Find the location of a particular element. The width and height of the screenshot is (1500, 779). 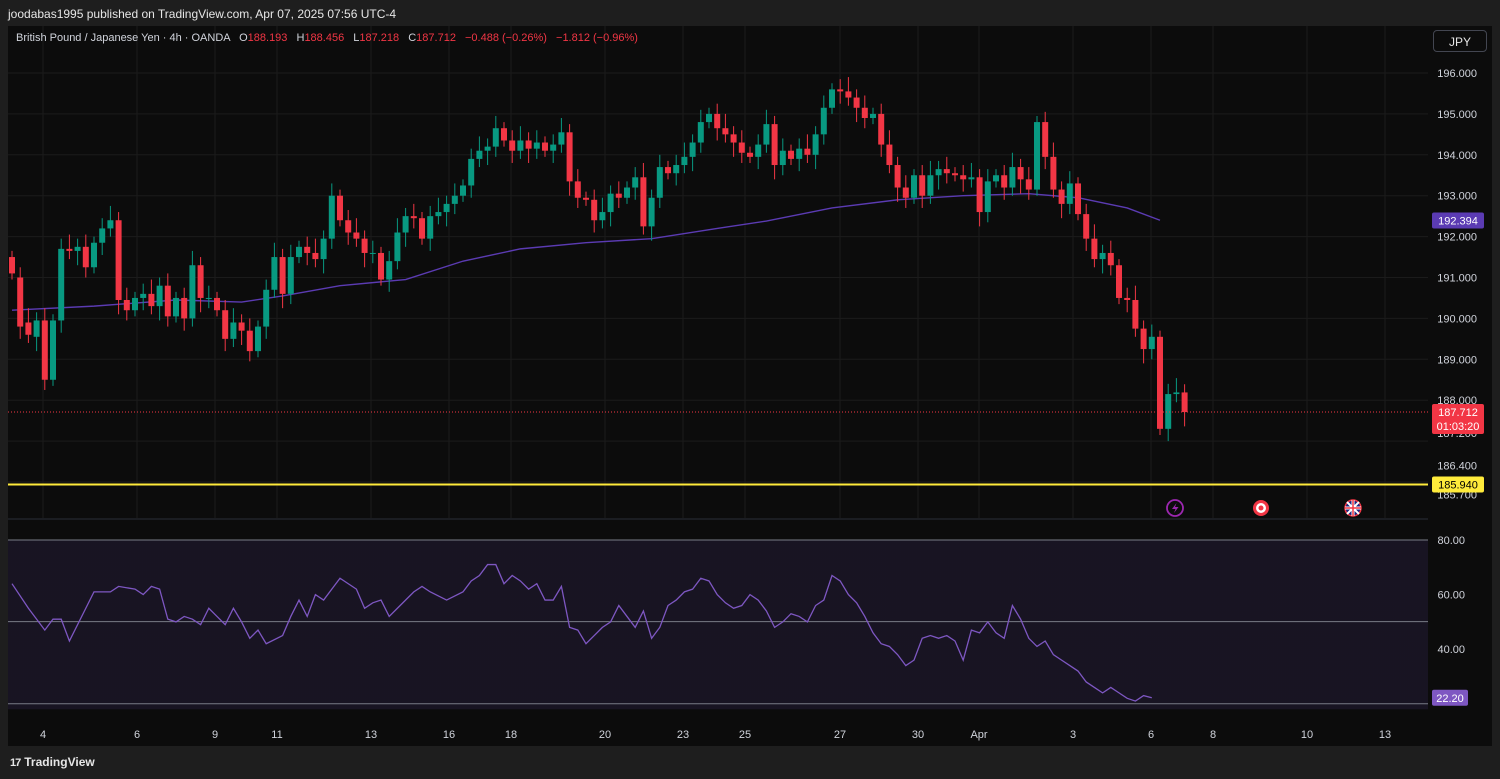

tradingview-logo: 17 TradingView is located at coordinates (52, 762).